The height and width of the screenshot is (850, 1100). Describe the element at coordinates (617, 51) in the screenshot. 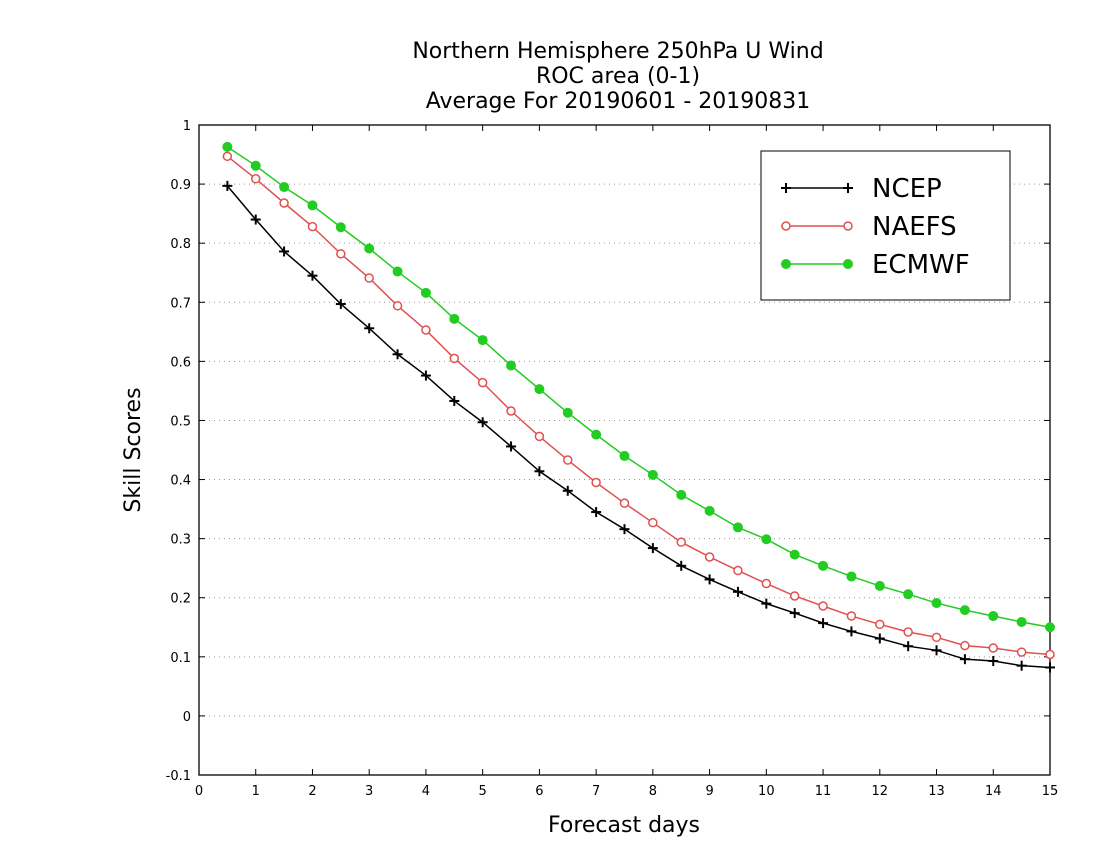

I see `chart-title-line-1: Northern Hemisphere 250hPa U Wind` at that location.